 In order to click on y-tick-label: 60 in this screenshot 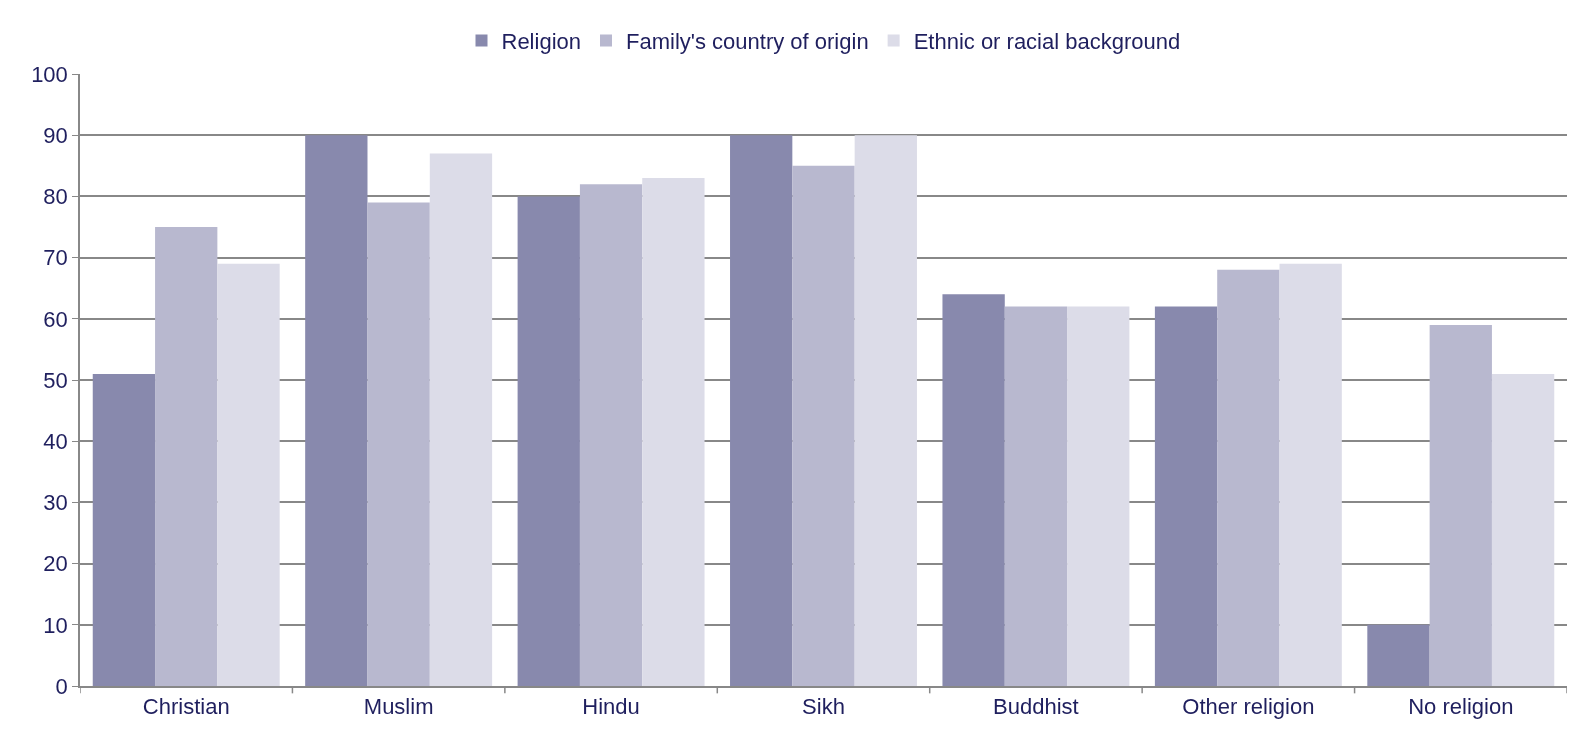, I will do `click(55, 319)`.